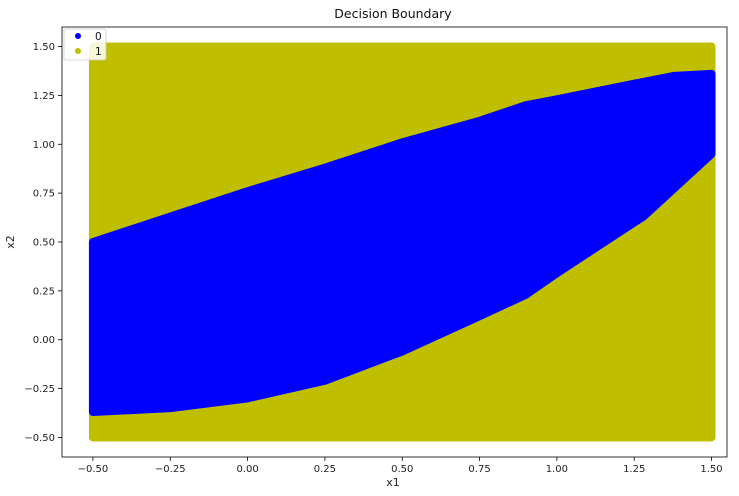 This screenshot has width=739, height=496. Describe the element at coordinates (393, 13) in the screenshot. I see `chart-title: Decision Boundary` at that location.